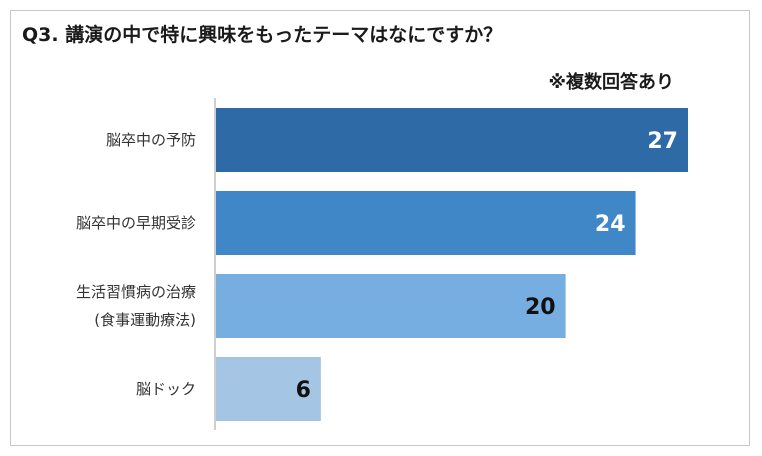 The image size is (762, 456). What do you see at coordinates (540, 307) in the screenshot?
I see `data-label: 20` at bounding box center [540, 307].